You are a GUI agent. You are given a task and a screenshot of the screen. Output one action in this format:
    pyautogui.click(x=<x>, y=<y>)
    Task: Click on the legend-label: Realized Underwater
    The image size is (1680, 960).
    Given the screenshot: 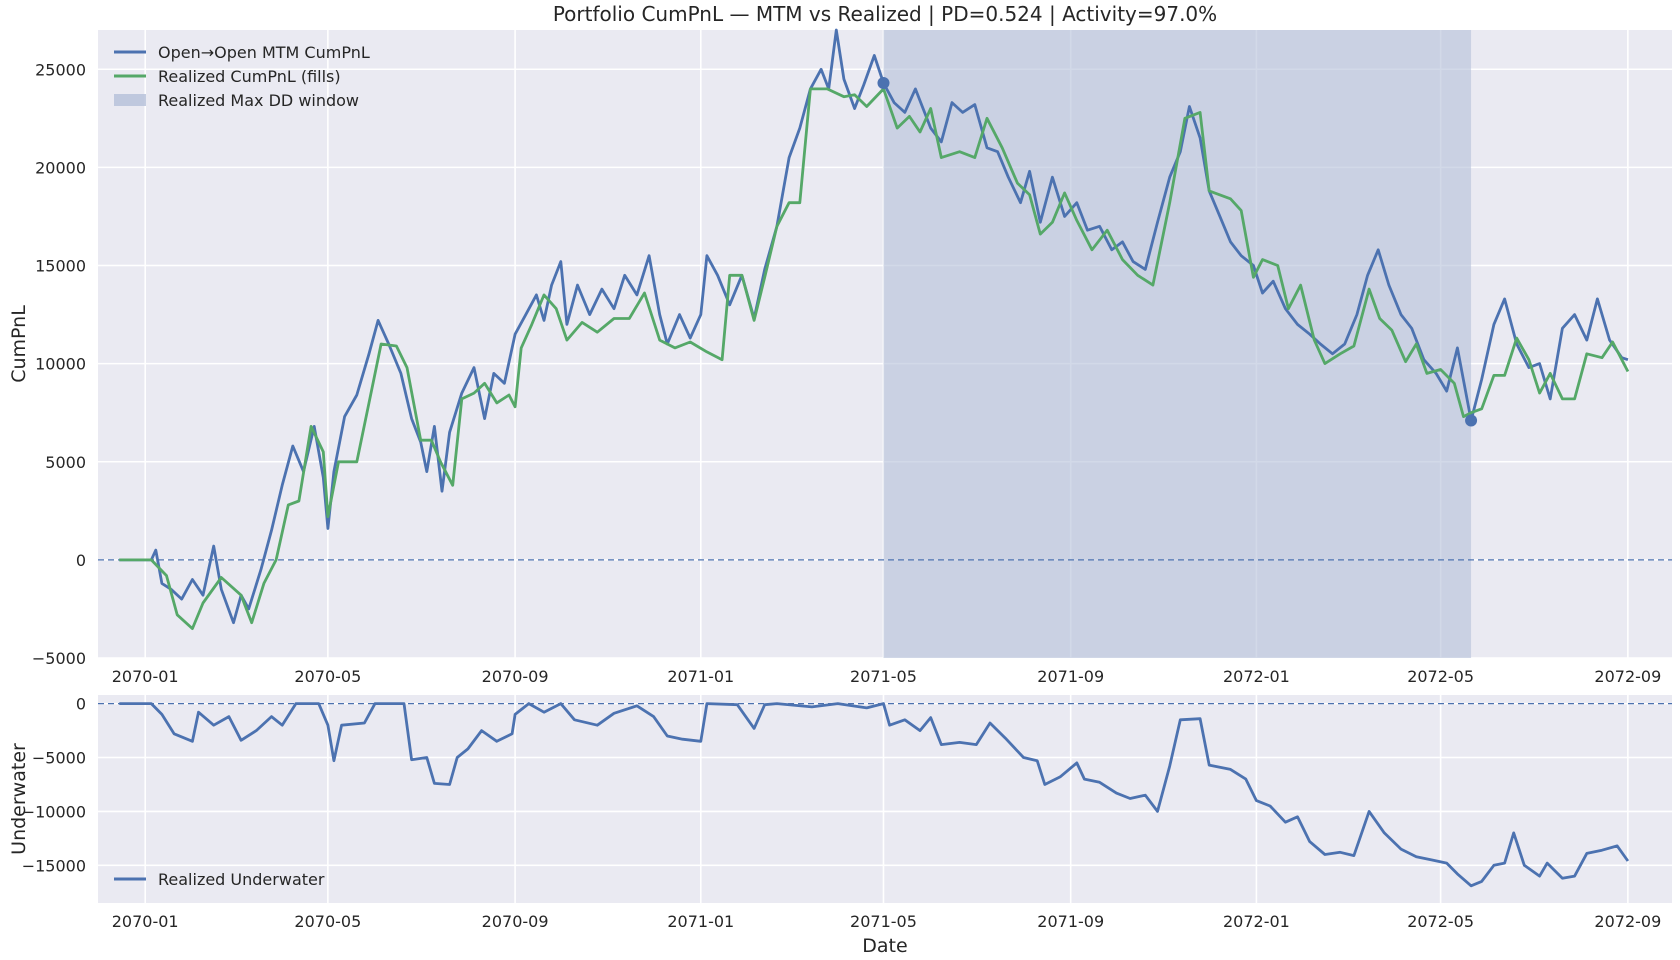 What is the action you would take?
    pyautogui.click(x=241, y=879)
    